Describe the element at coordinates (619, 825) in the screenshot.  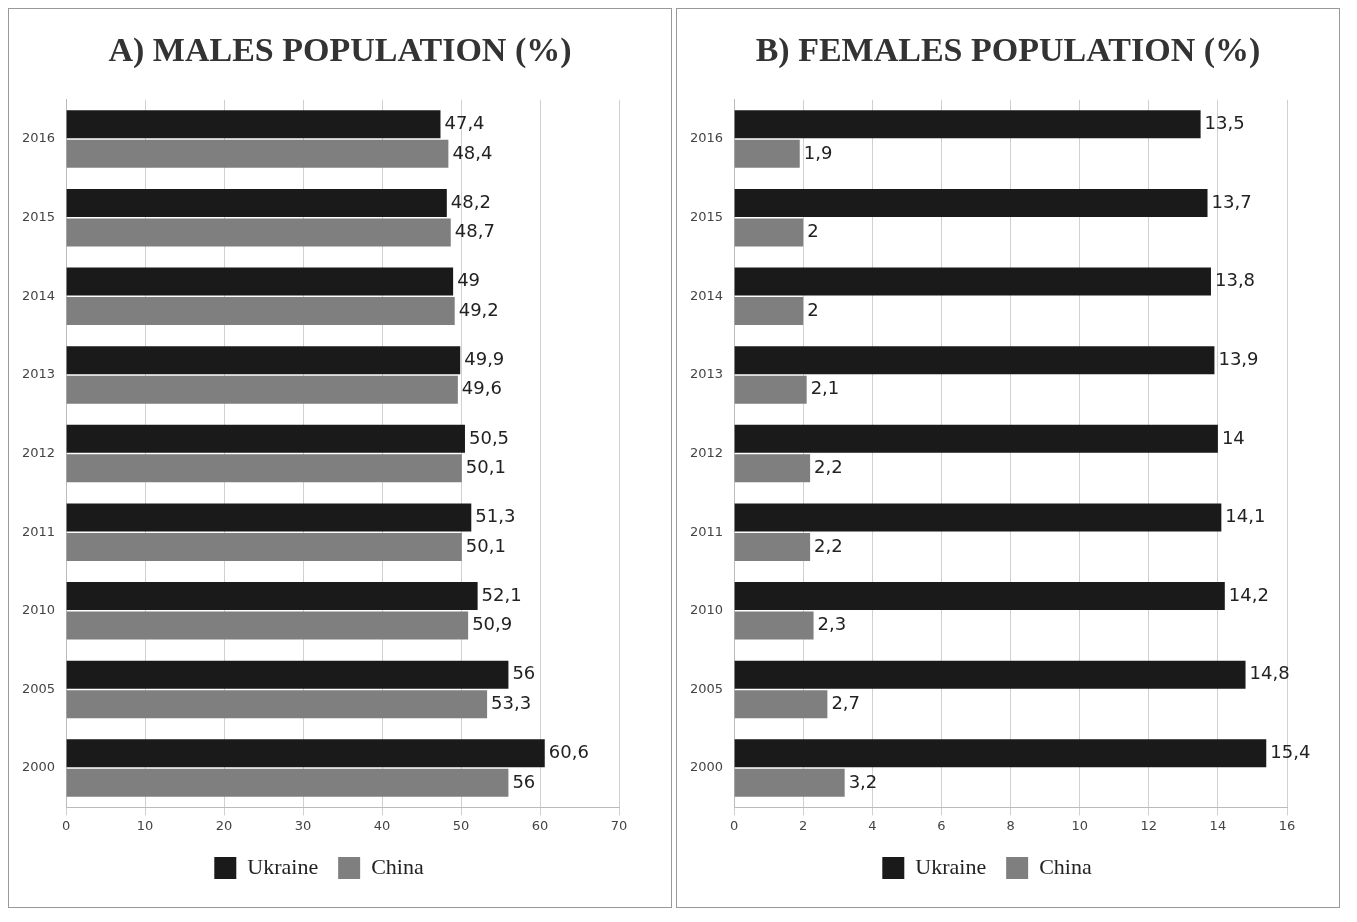
I see `x-tick-label: 70` at that location.